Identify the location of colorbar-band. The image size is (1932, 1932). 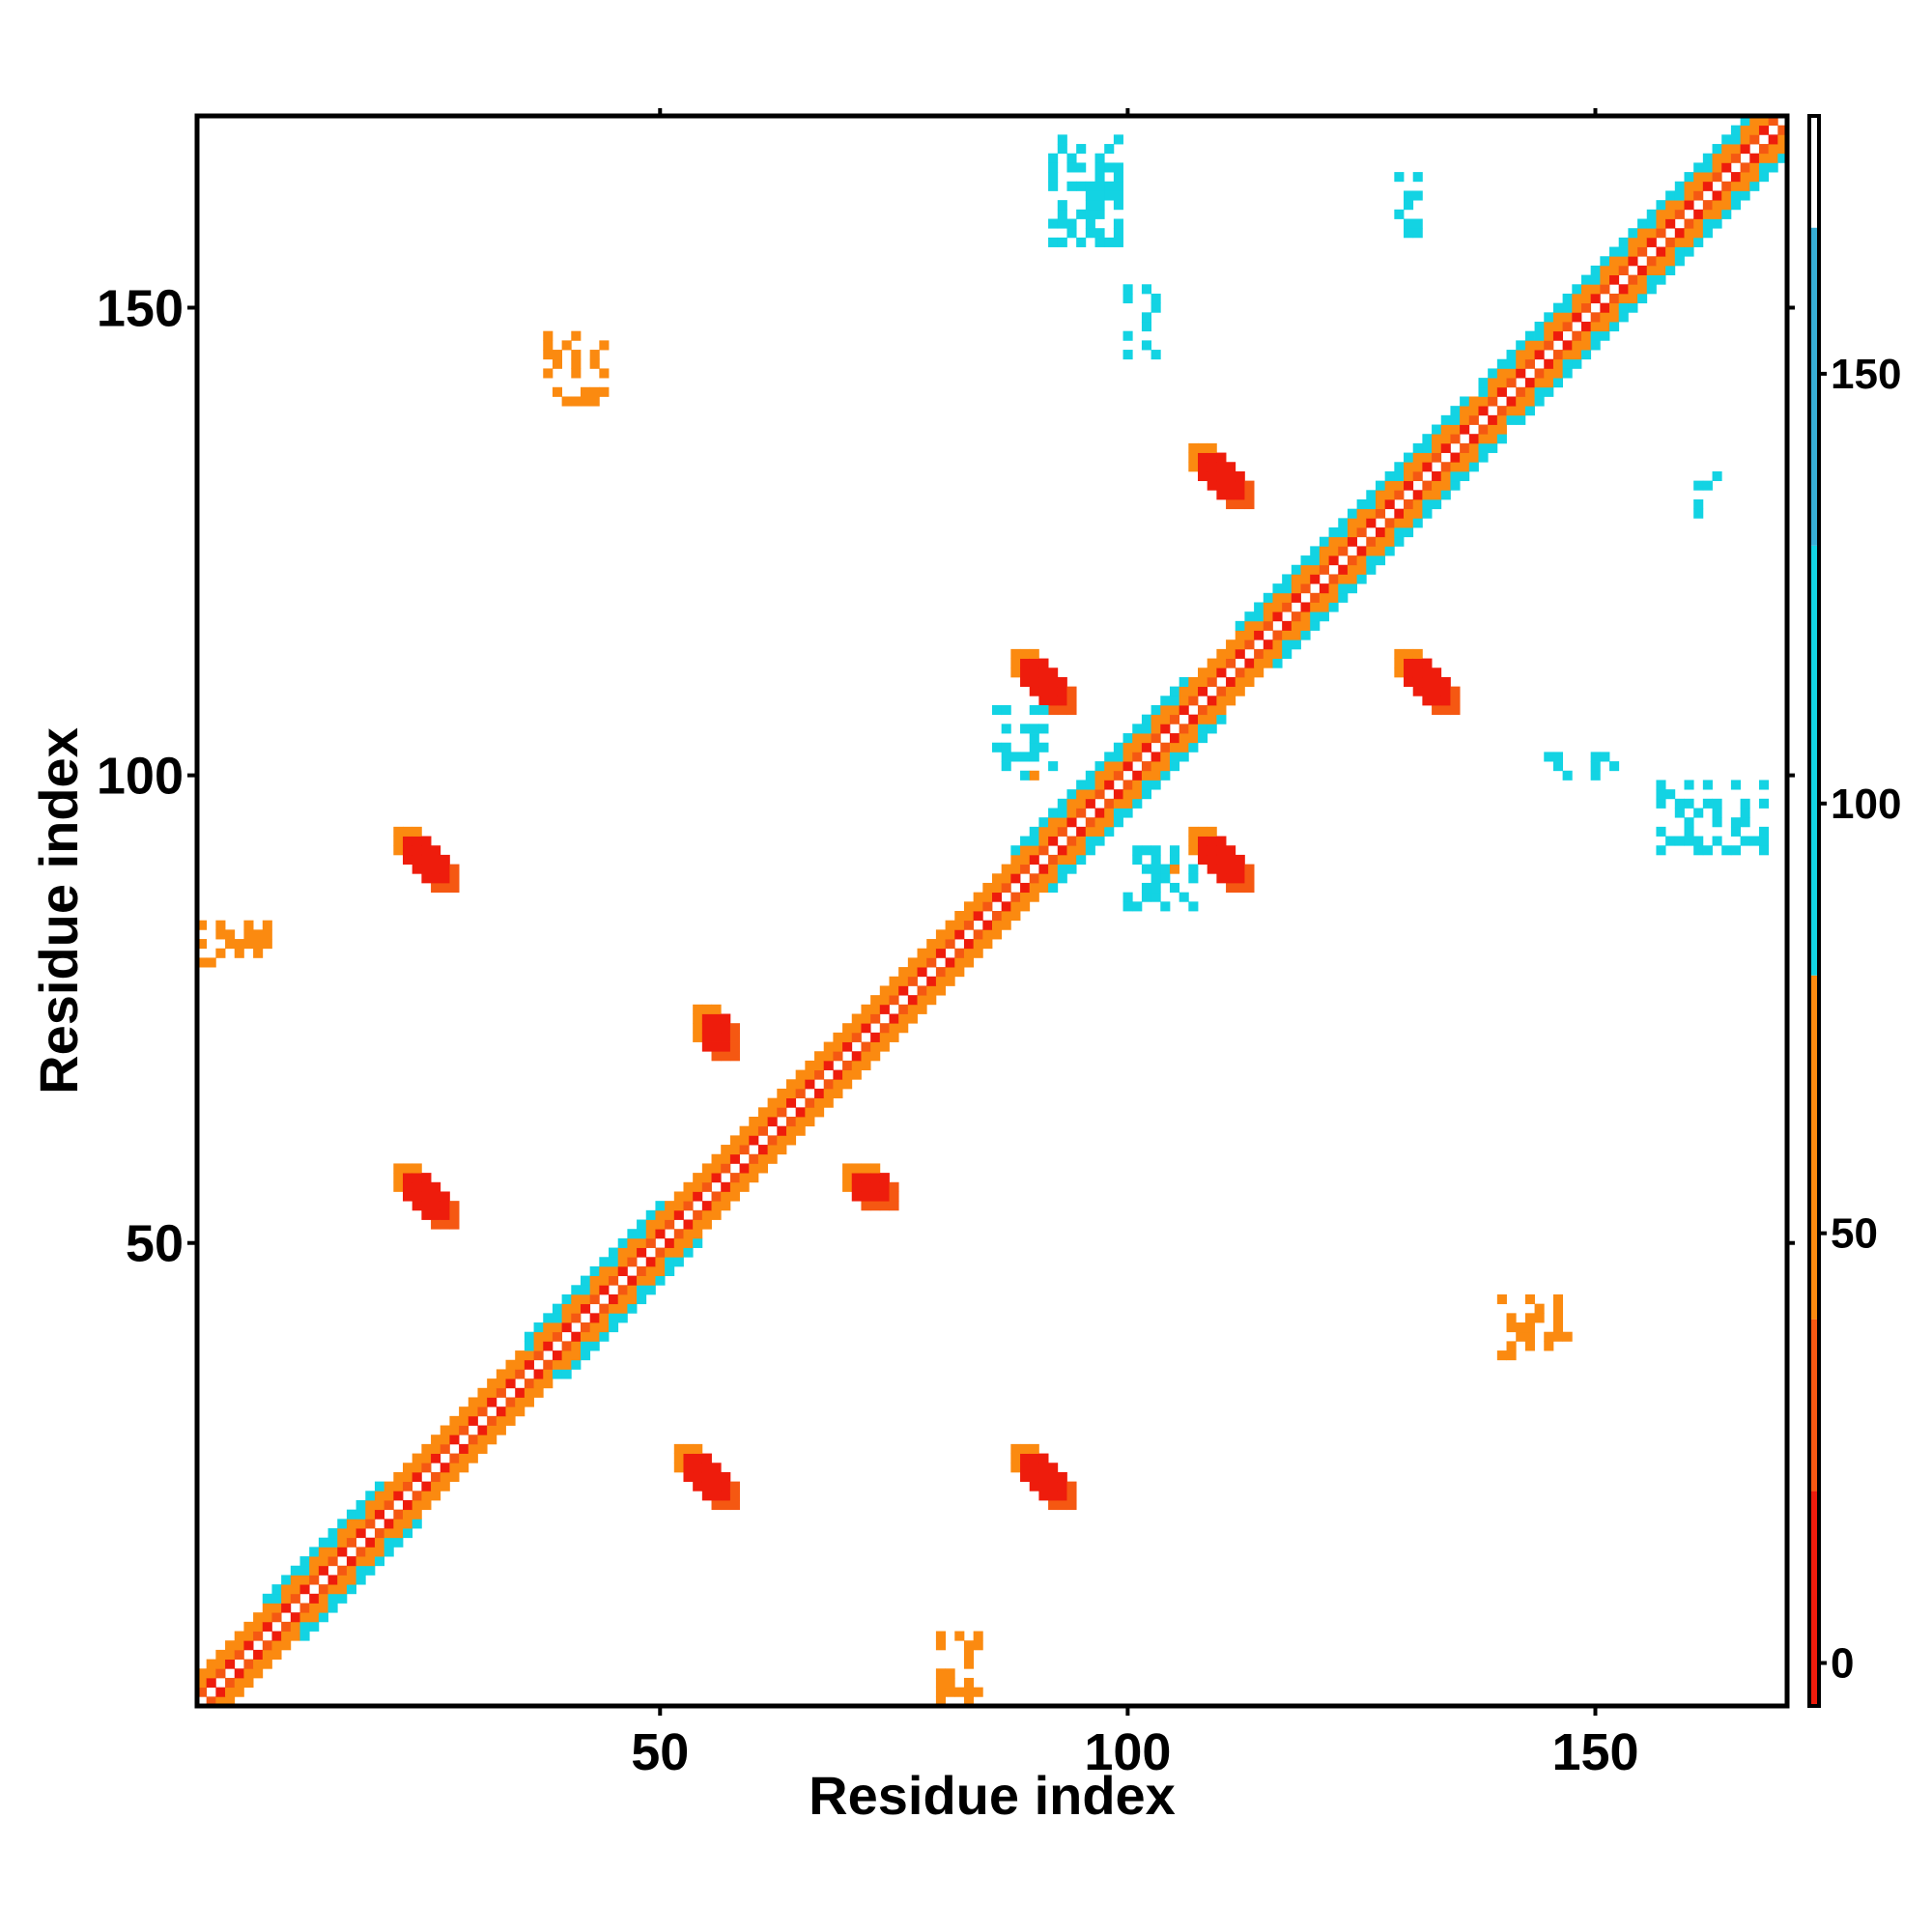
(1814, 1147).